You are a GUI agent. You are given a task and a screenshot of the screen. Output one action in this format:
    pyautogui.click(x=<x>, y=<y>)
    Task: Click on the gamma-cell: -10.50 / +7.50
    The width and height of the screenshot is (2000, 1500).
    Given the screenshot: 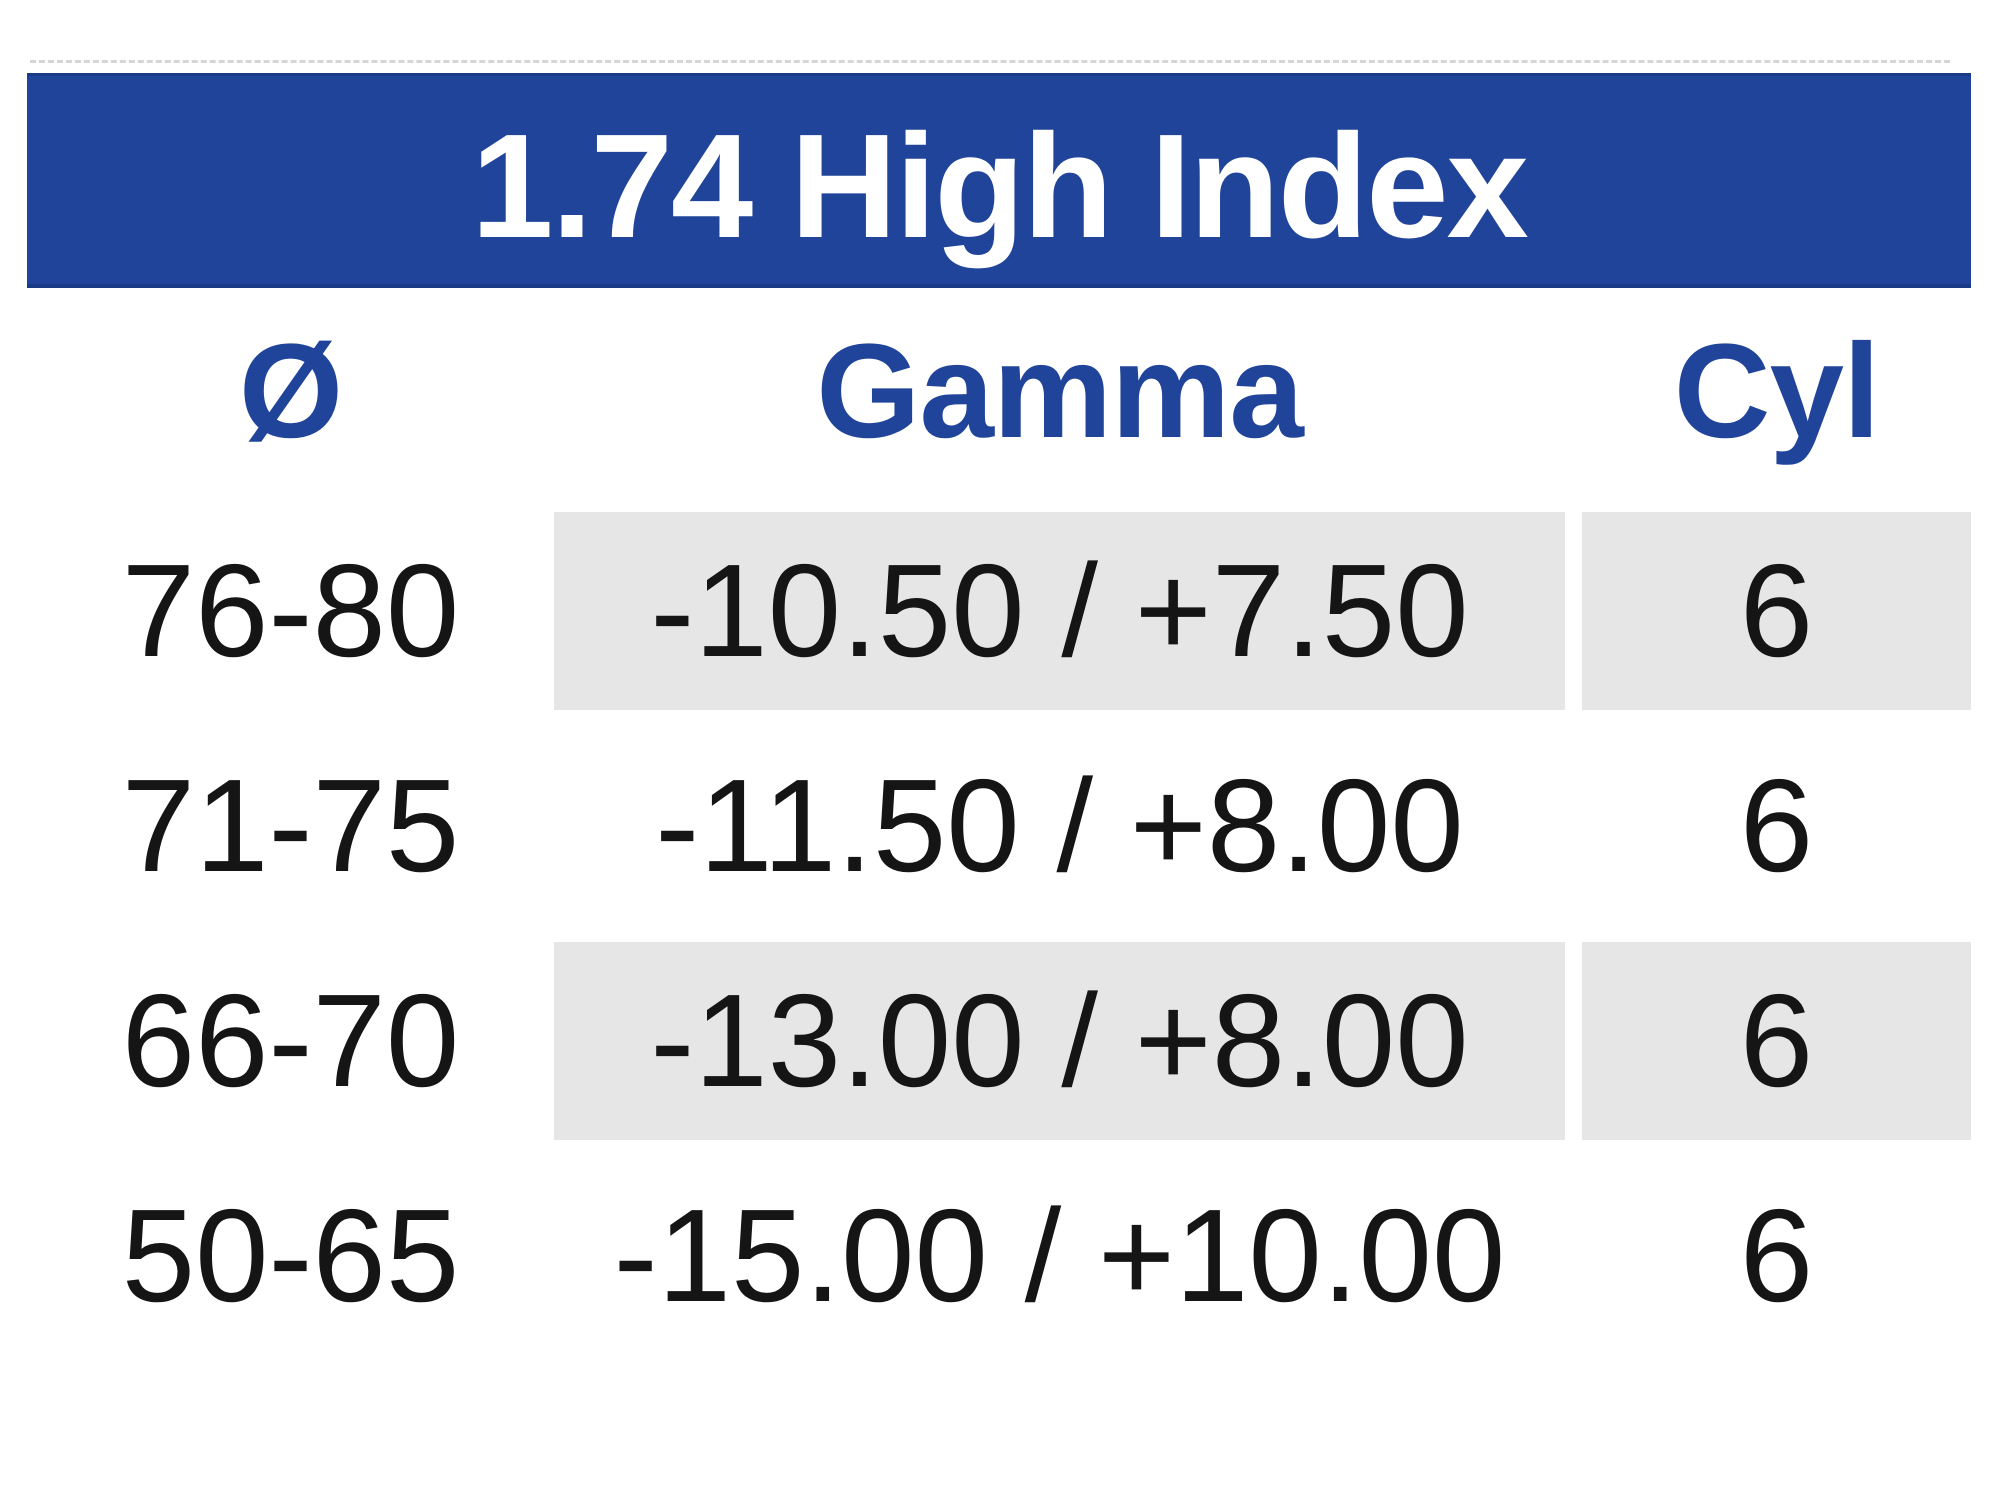 What is the action you would take?
    pyautogui.click(x=1059, y=611)
    